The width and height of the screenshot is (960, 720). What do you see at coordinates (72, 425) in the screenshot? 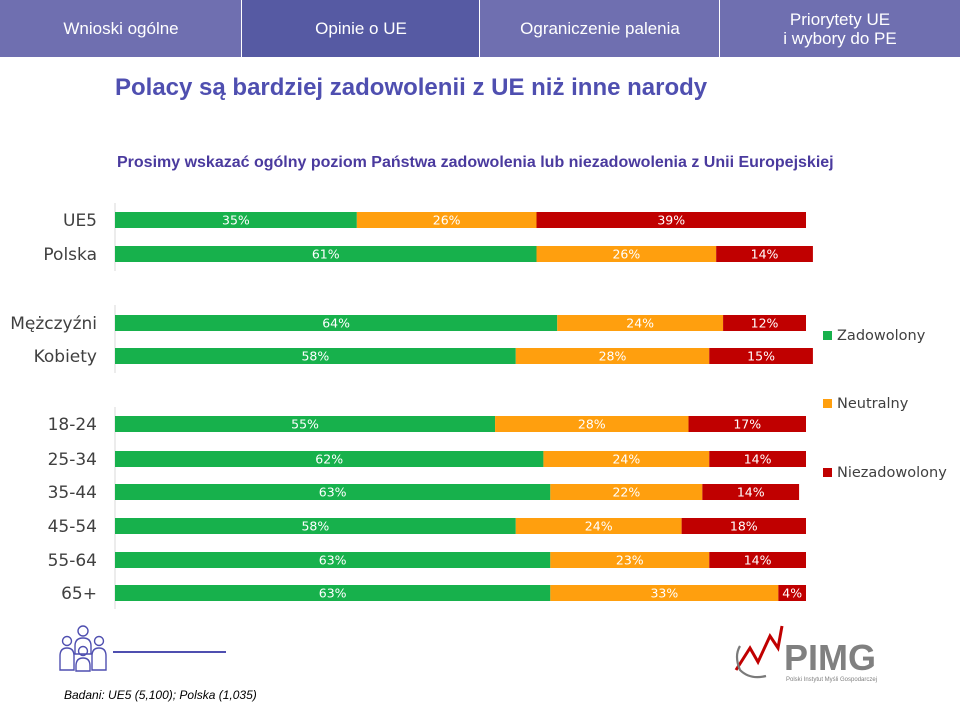
I see `category-label: 18-24` at bounding box center [72, 425].